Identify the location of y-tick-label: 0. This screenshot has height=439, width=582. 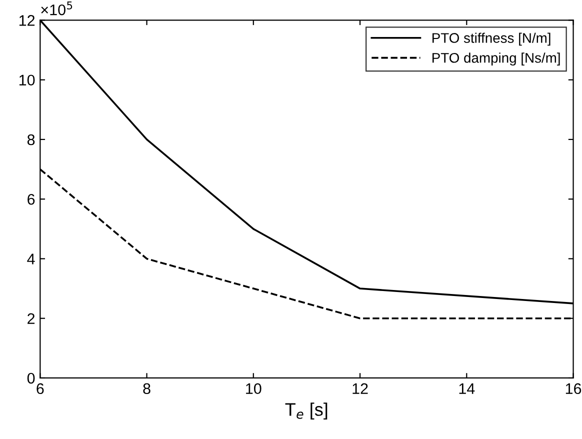
(31, 378).